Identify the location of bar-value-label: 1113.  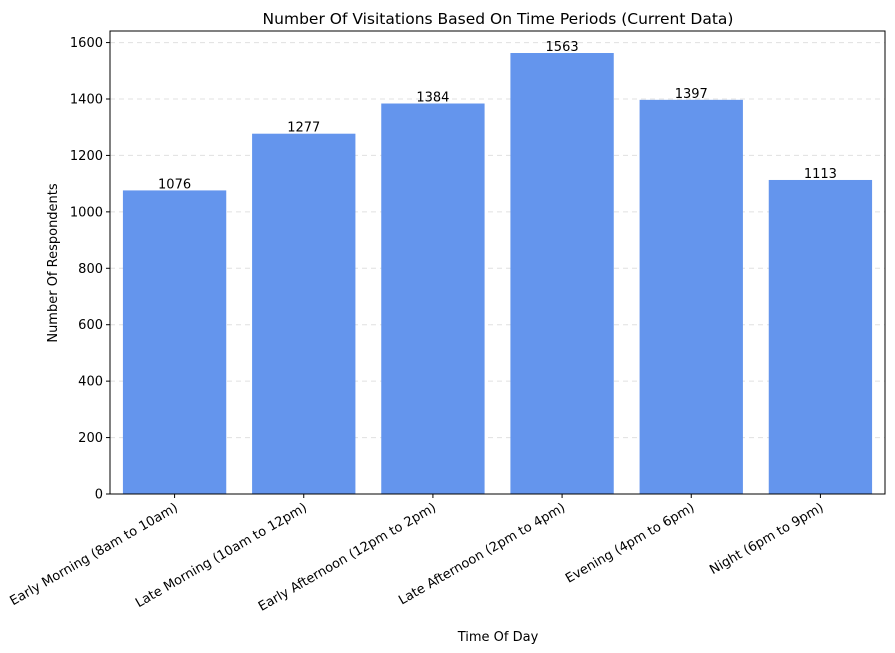
(820, 174).